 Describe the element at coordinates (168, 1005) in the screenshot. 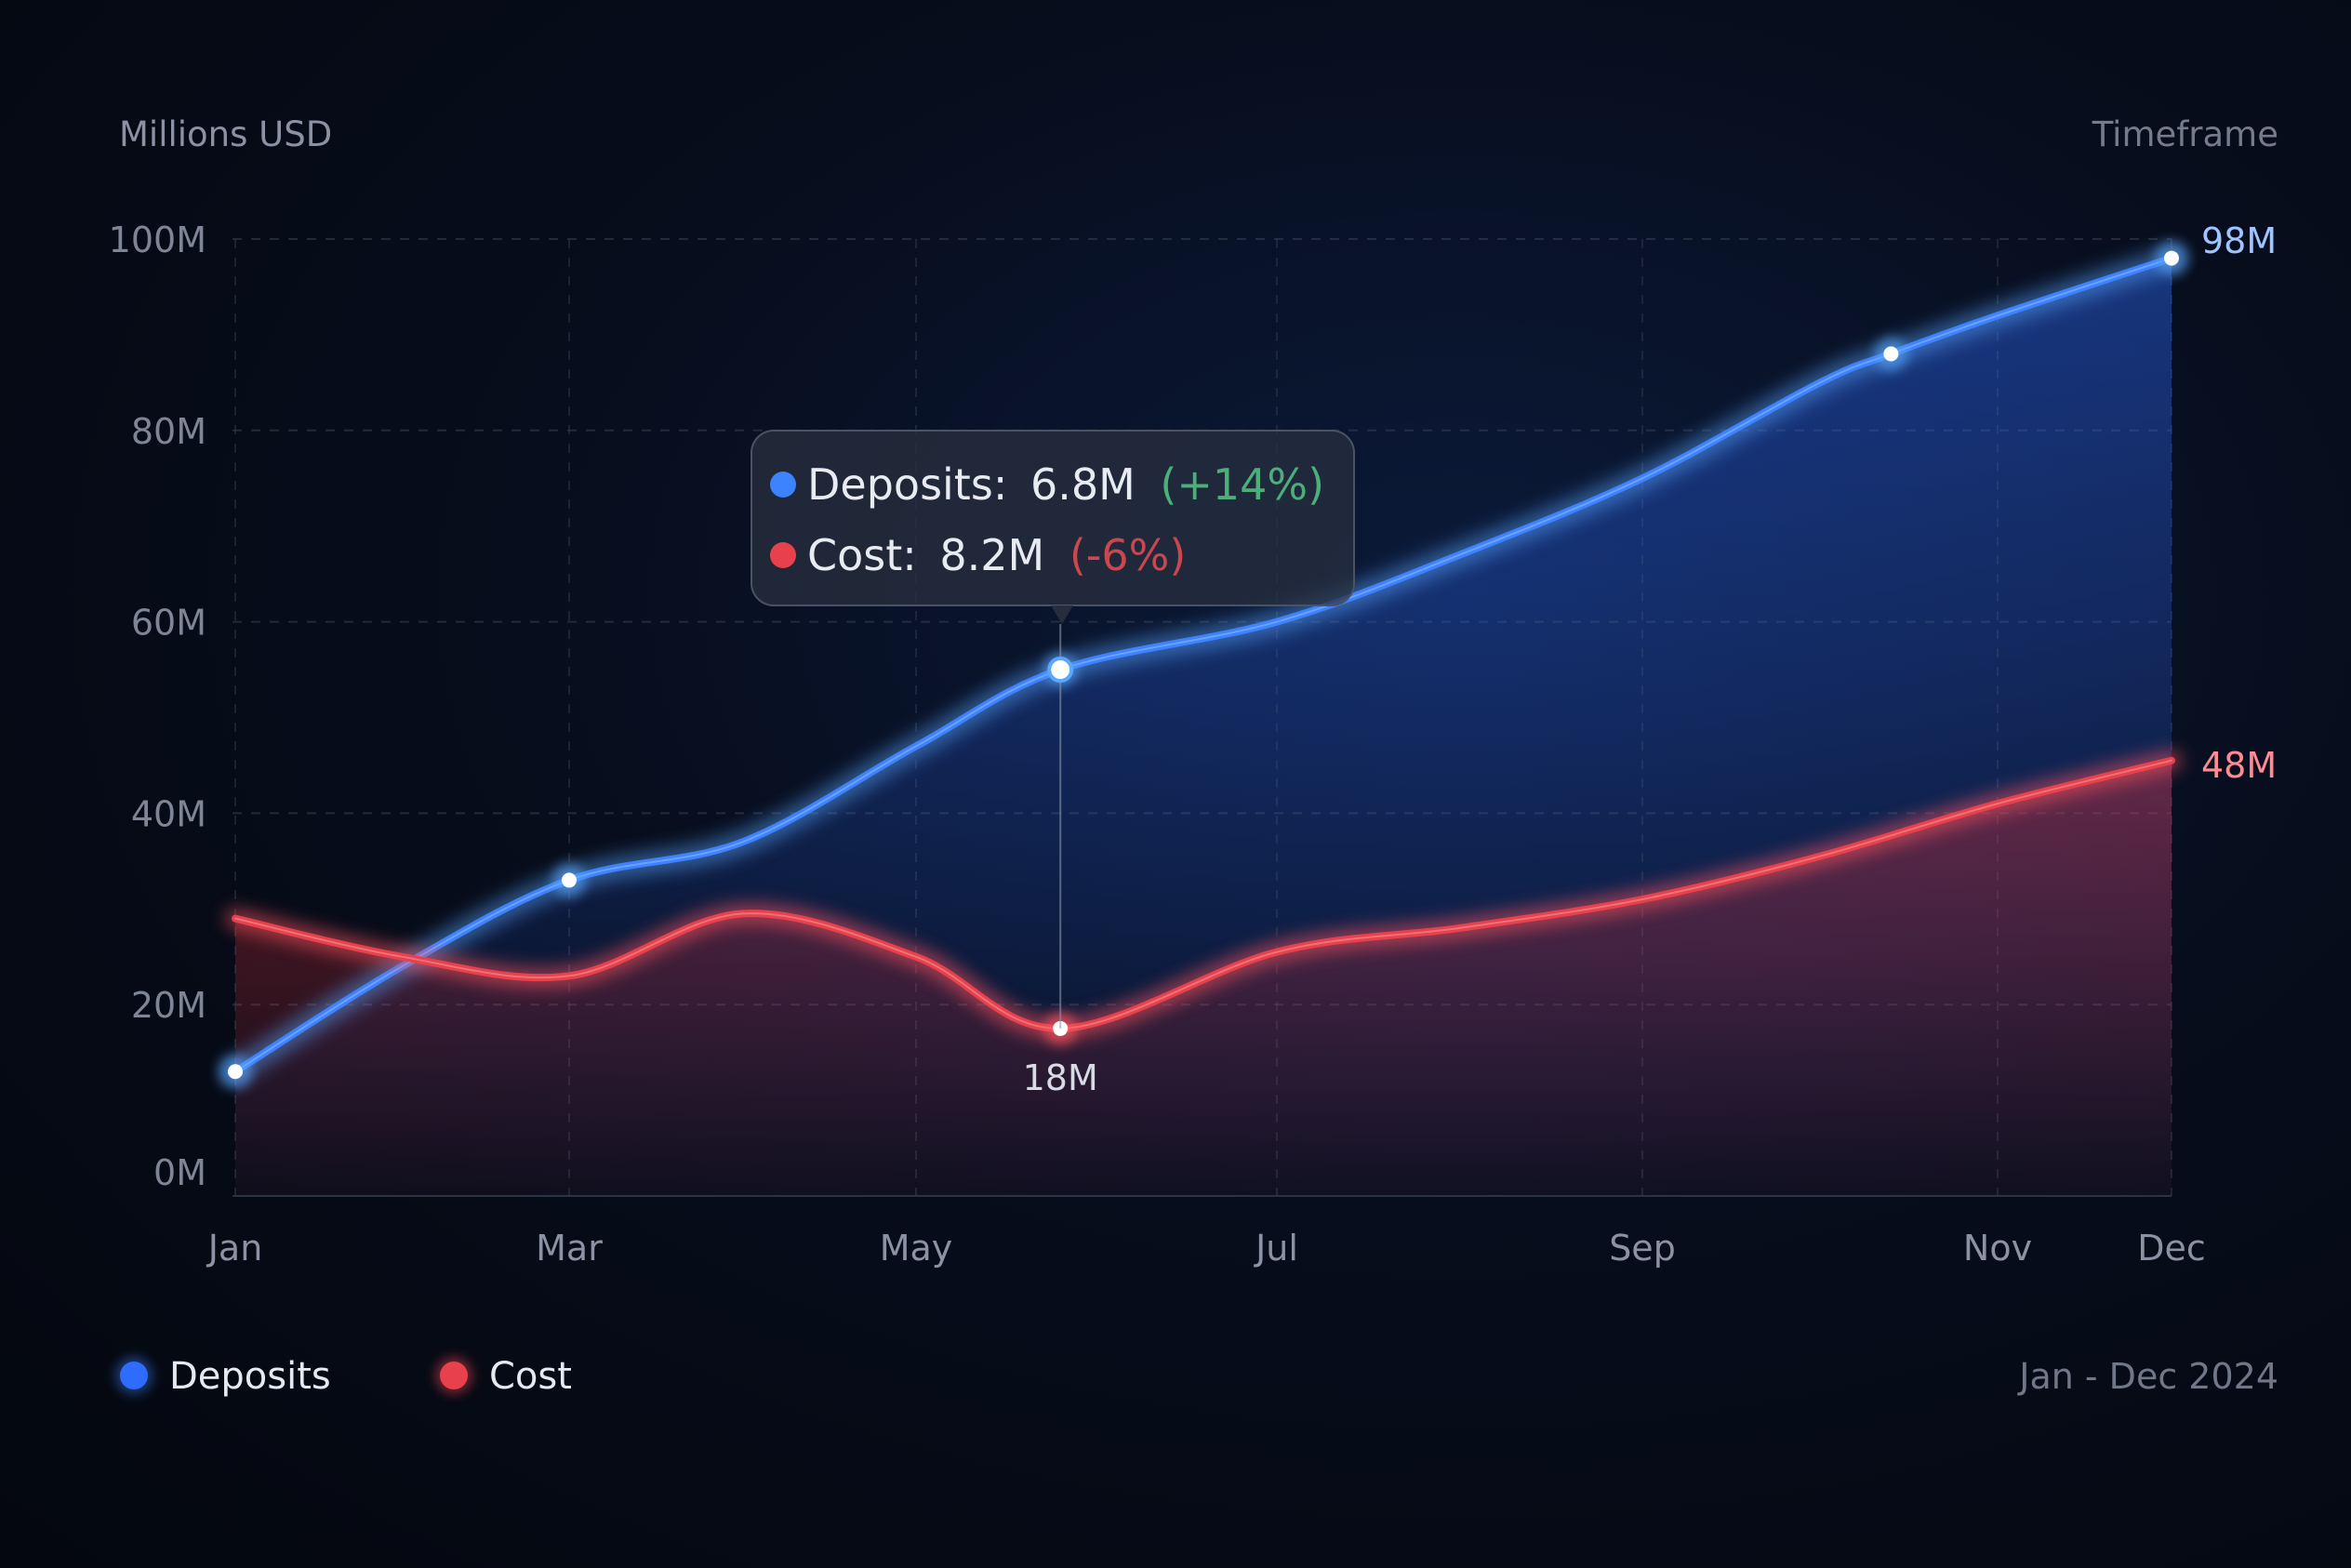

I see `y-tick-label: 20M` at that location.